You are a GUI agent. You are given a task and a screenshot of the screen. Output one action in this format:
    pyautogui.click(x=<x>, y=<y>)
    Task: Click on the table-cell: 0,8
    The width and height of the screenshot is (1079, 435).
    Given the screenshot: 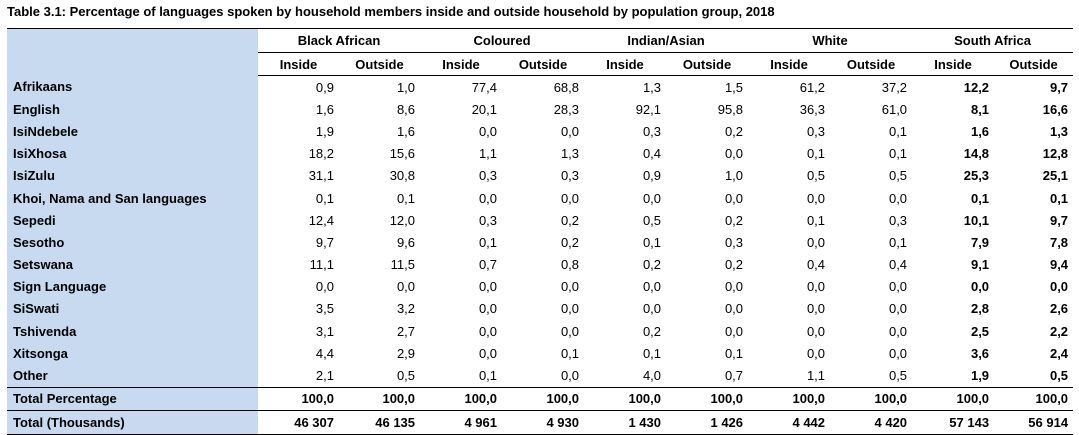 What is the action you would take?
    pyautogui.click(x=570, y=265)
    